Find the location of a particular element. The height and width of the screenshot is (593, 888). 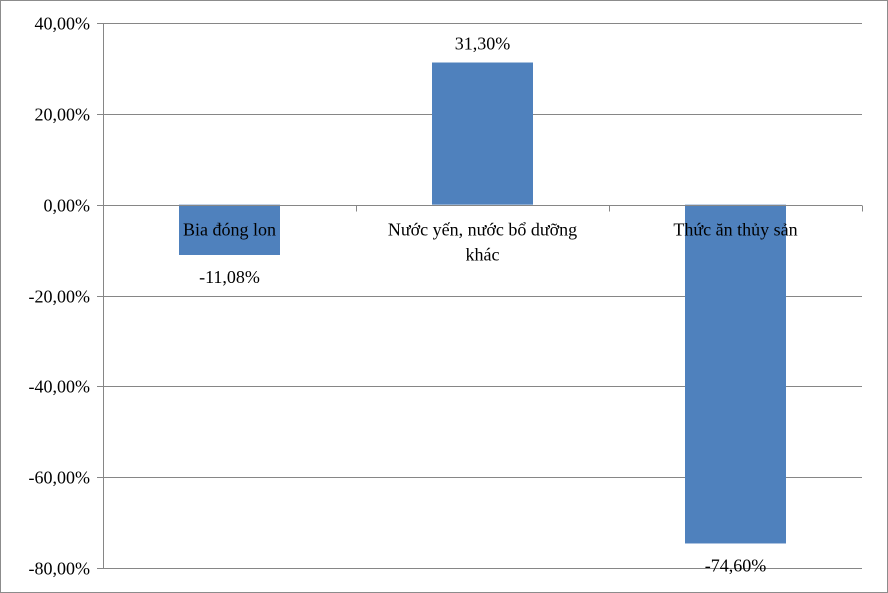

y-tick-label: 20,00% is located at coordinates (63, 115).